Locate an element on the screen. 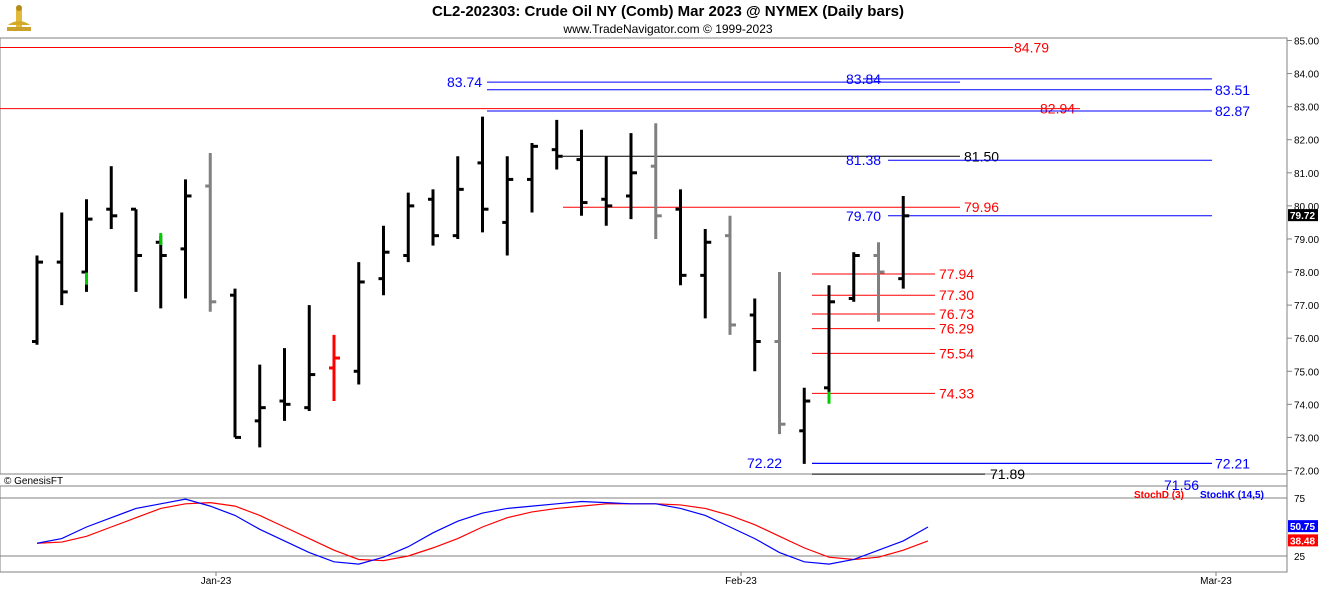 This screenshot has height=591, width=1336. level-label: 77.30 is located at coordinates (956, 295).